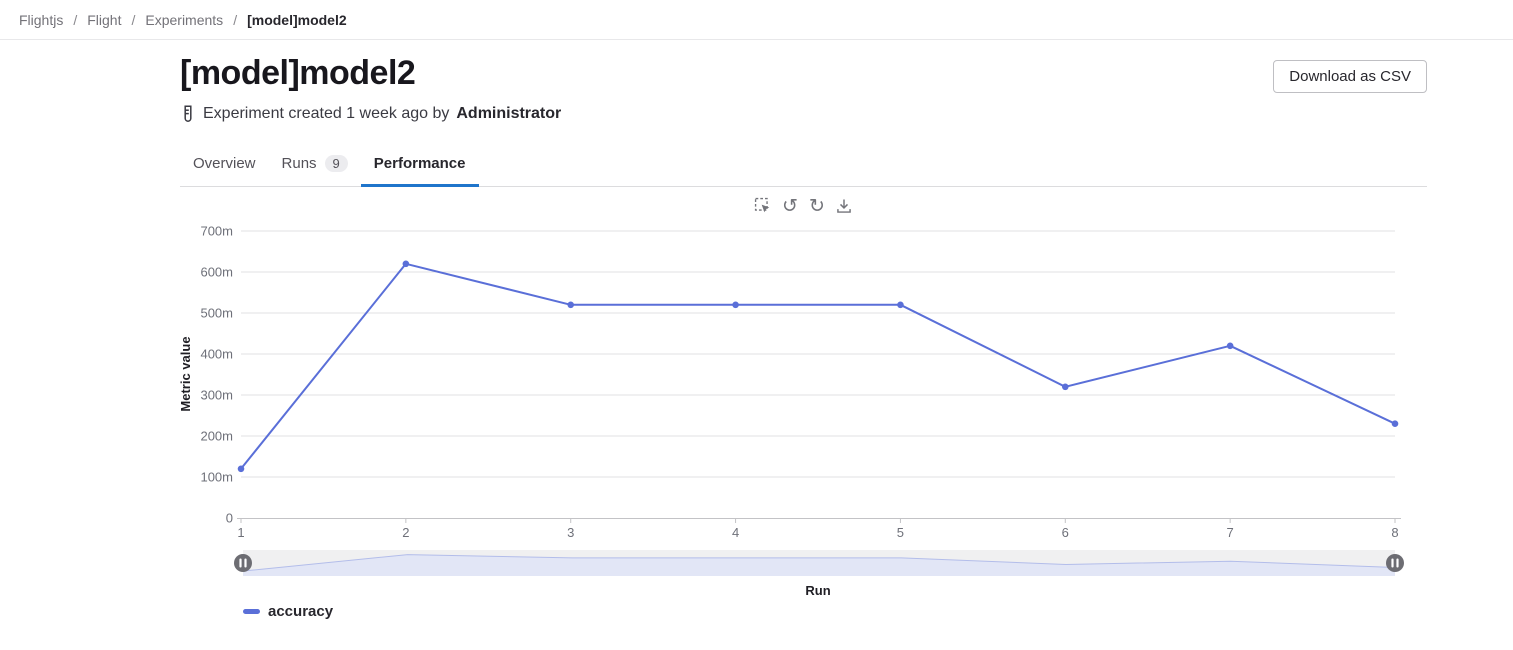  I want to click on y-tick-label: 0, so click(229, 518).